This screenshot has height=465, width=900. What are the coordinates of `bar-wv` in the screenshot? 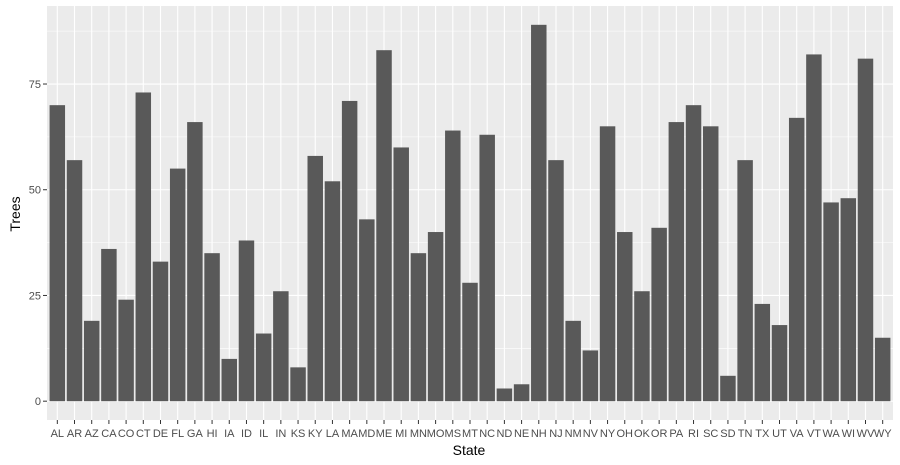 It's located at (865, 230).